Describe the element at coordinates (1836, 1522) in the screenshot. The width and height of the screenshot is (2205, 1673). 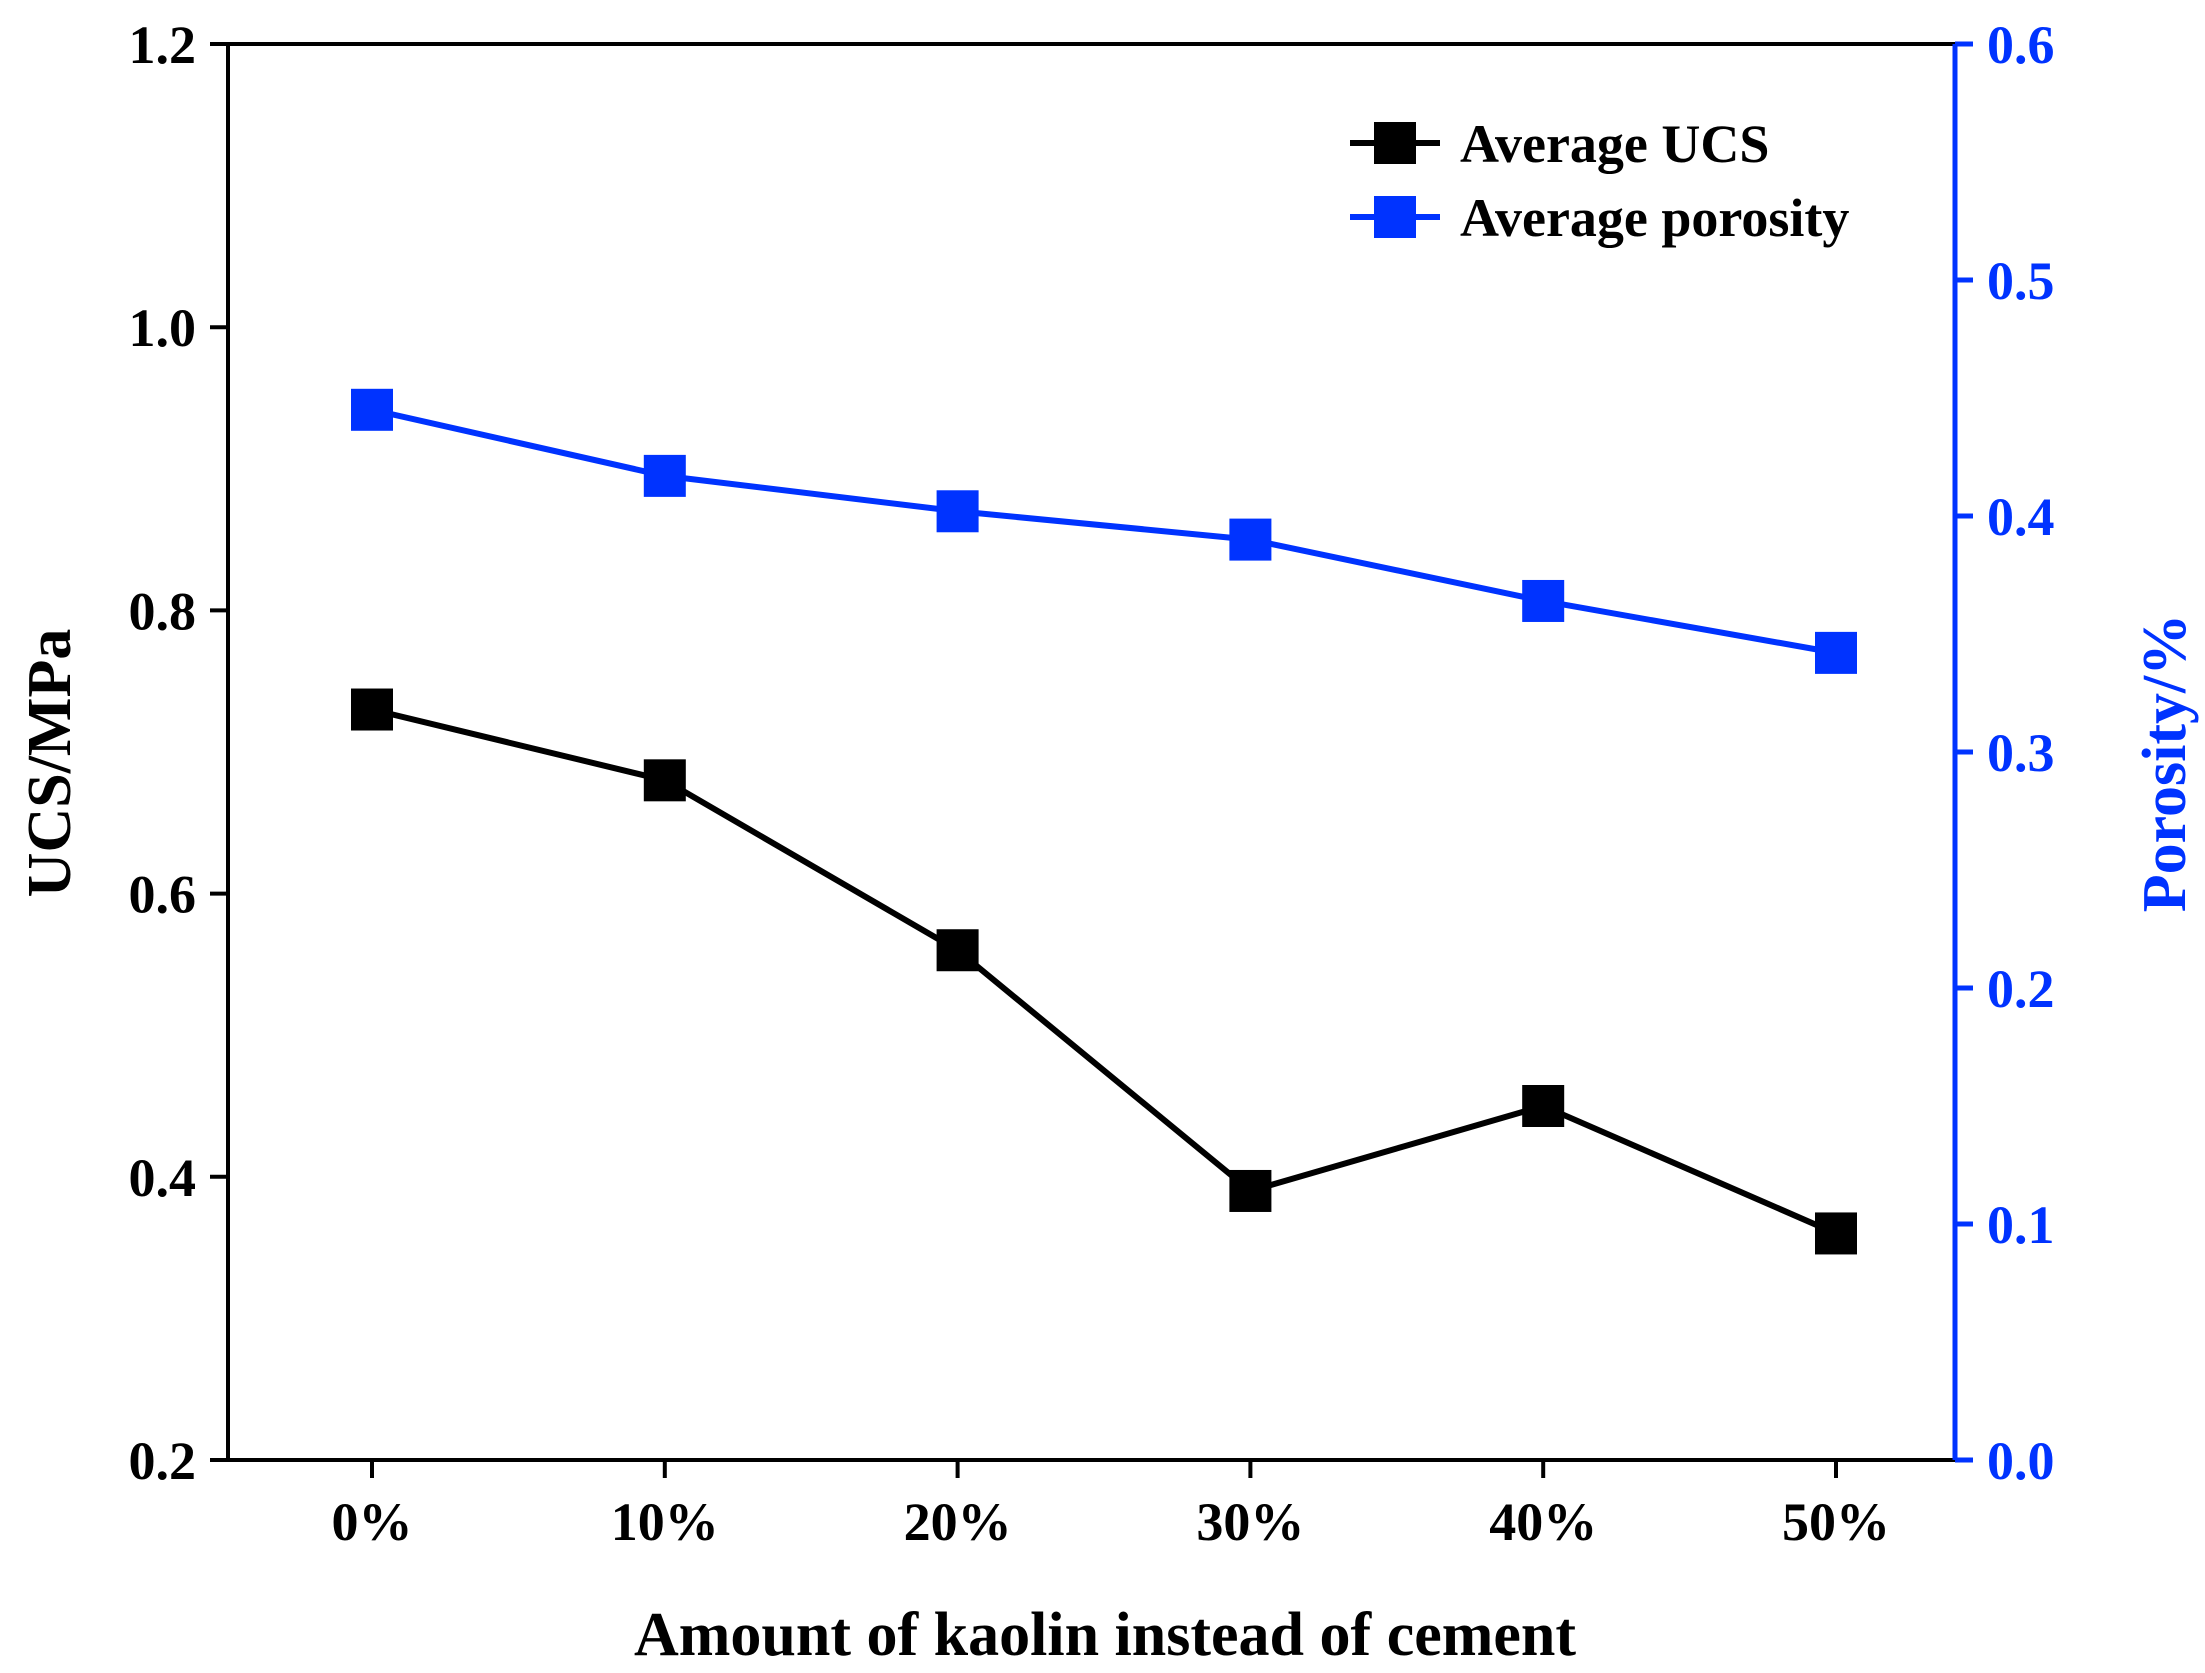
I see `x-tick-label: 50%` at that location.